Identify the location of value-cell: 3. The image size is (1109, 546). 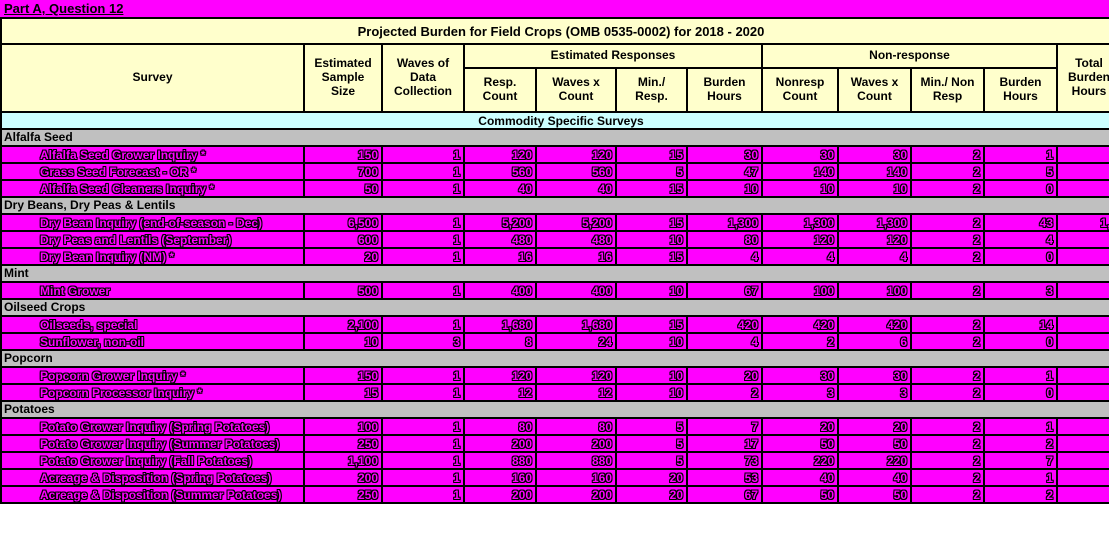
(800, 392).